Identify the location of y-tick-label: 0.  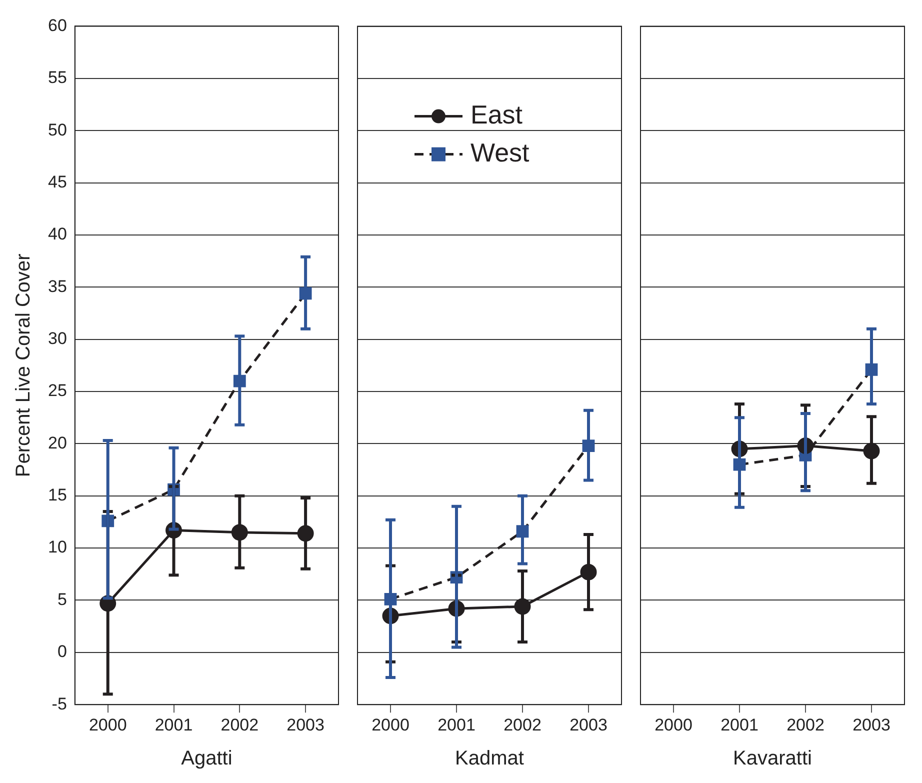
(62, 652).